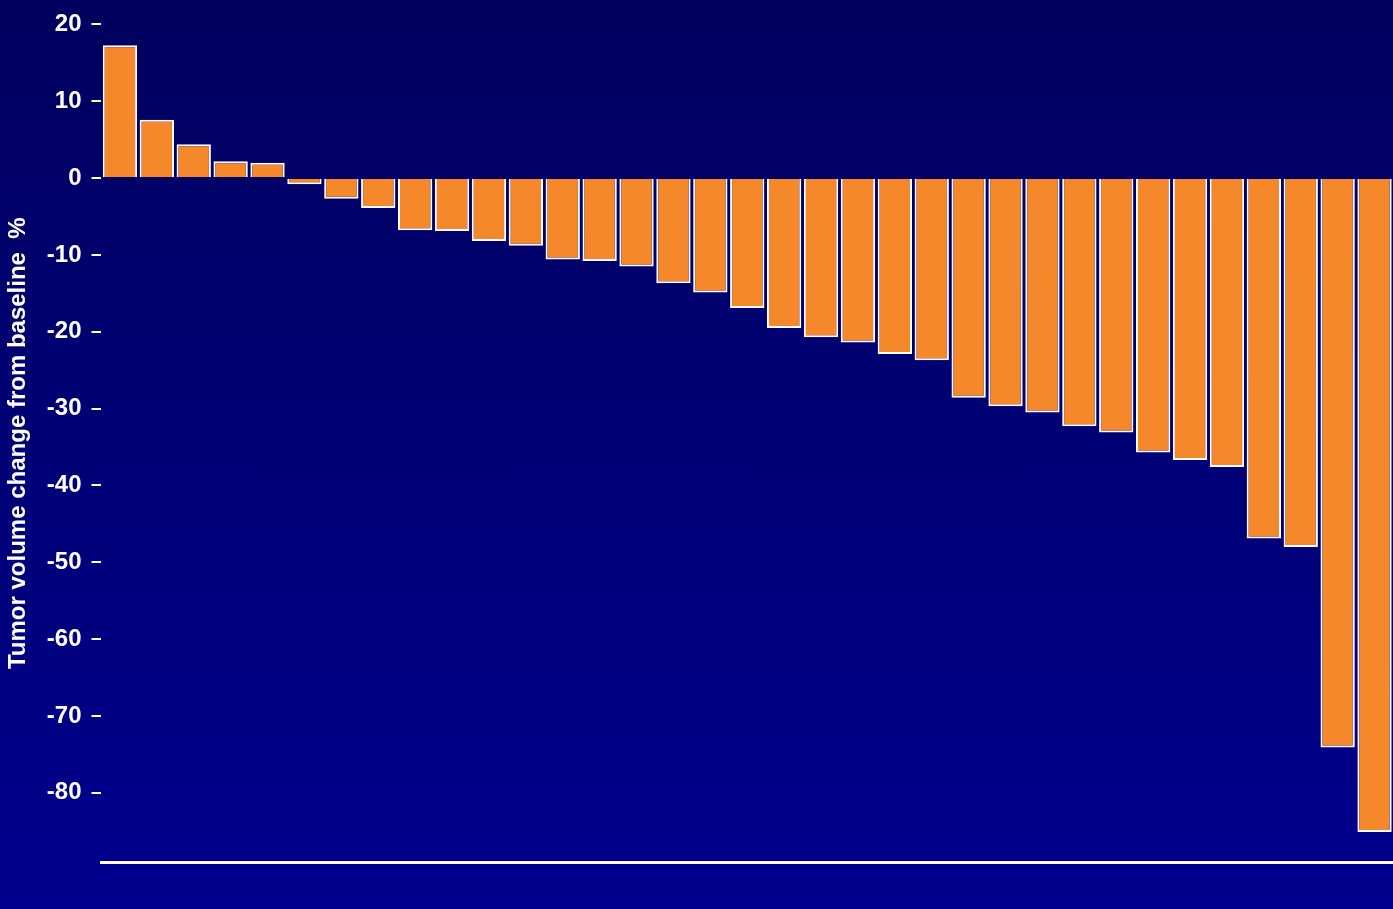 Image resolution: width=1393 pixels, height=909 pixels. Describe the element at coordinates (64, 407) in the screenshot. I see `y-tick-label: -30` at that location.